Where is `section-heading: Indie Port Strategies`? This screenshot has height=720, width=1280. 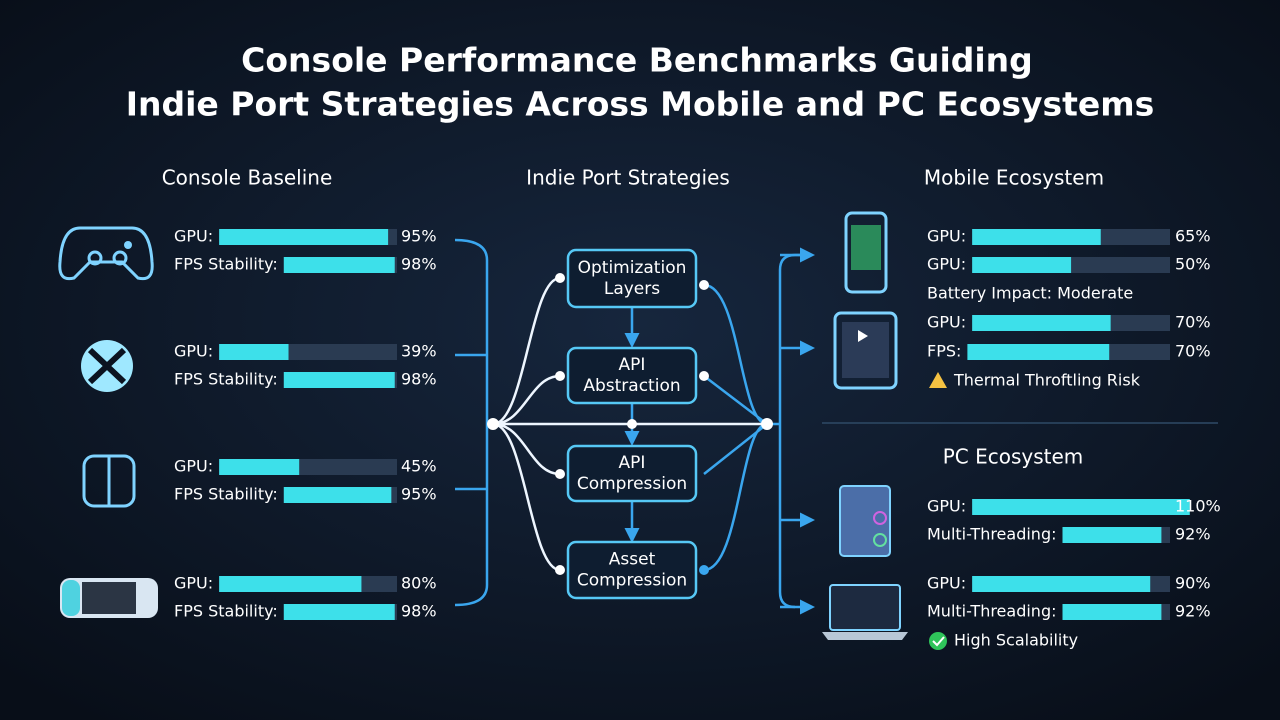 section-heading: Indie Port Strategies is located at coordinates (628, 178).